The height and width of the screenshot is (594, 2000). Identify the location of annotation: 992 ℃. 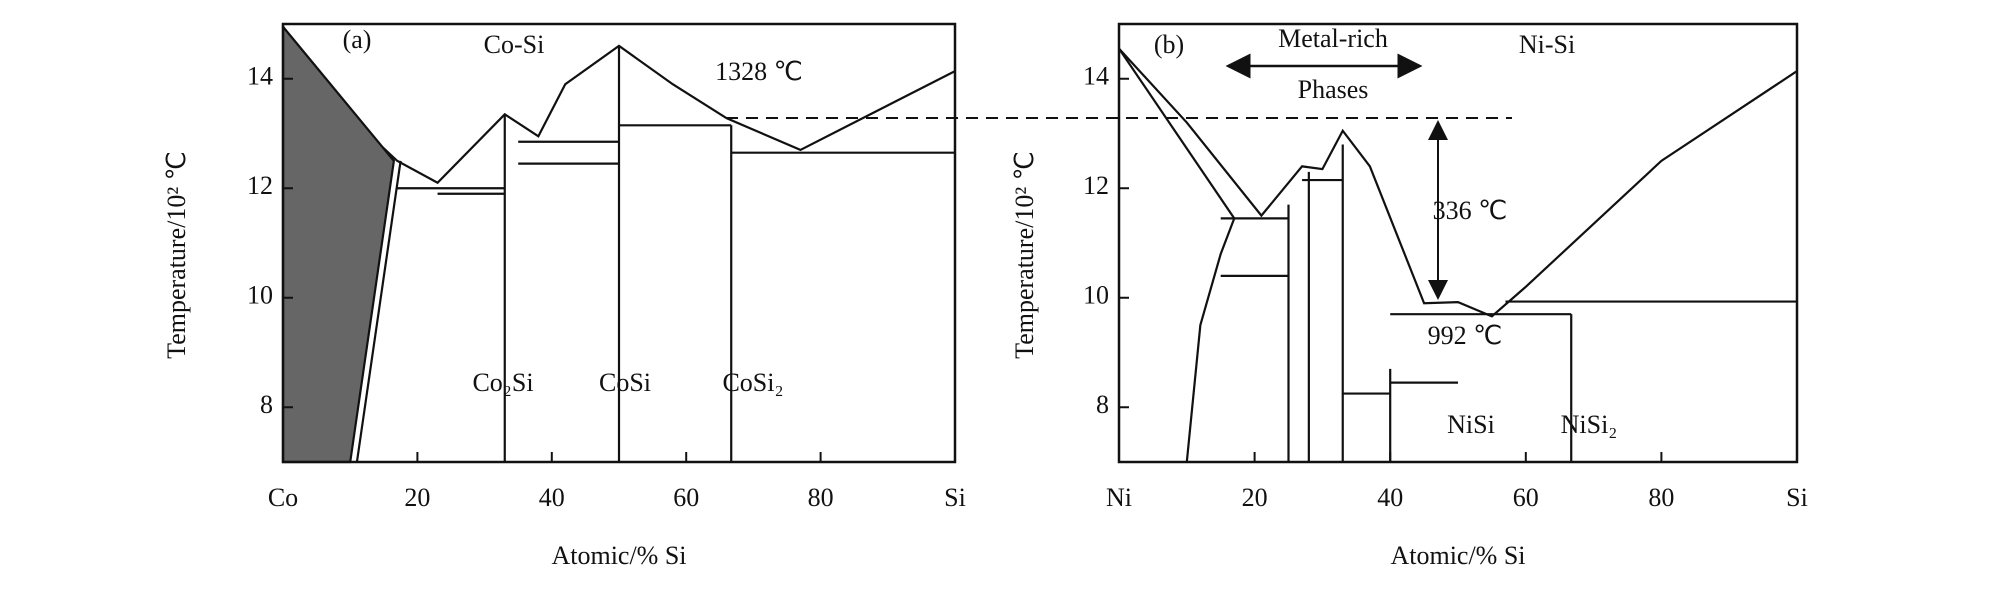
(1465, 335).